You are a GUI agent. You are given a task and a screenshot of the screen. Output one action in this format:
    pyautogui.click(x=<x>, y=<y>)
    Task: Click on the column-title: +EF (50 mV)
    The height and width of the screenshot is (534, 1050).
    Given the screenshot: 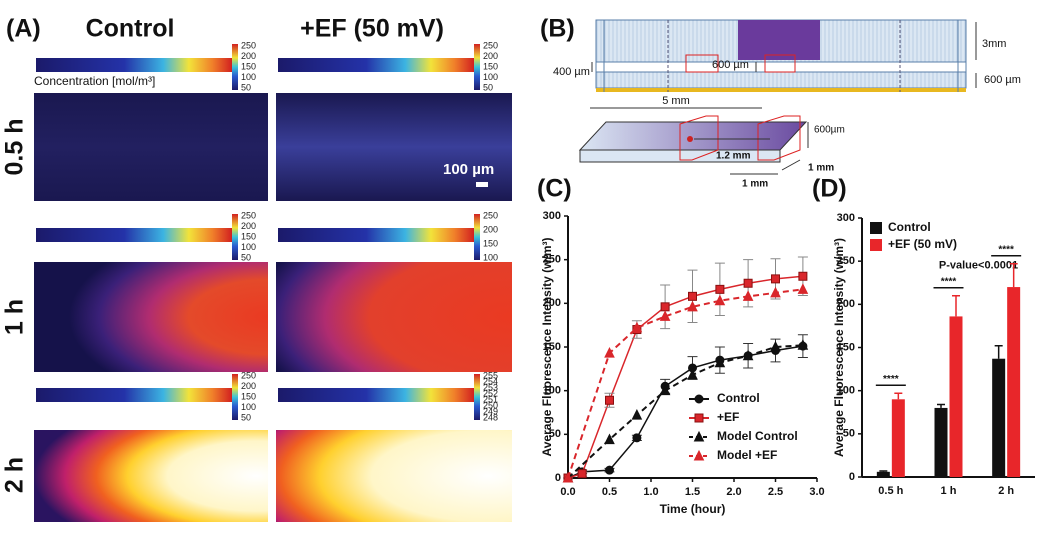 What is the action you would take?
    pyautogui.click(x=372, y=29)
    